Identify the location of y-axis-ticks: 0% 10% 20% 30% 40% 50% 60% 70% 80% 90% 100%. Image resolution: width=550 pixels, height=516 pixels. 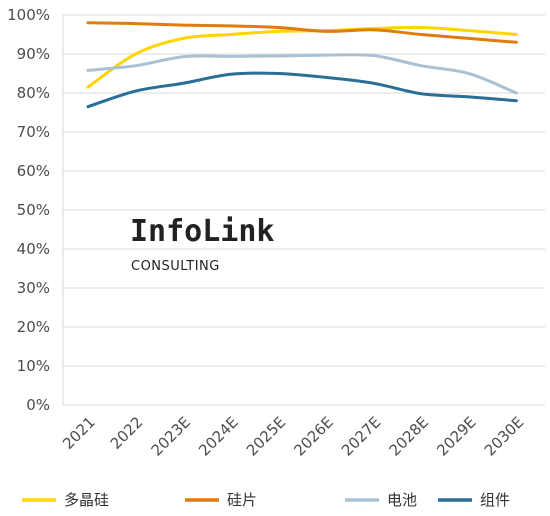
(28, 210).